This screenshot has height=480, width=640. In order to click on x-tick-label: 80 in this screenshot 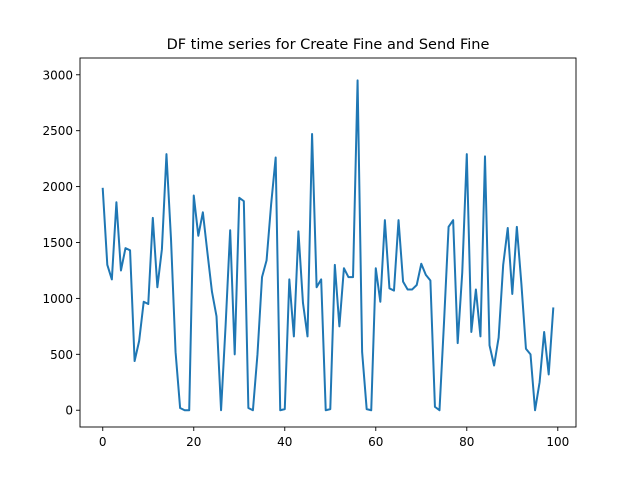, I will do `click(466, 442)`.